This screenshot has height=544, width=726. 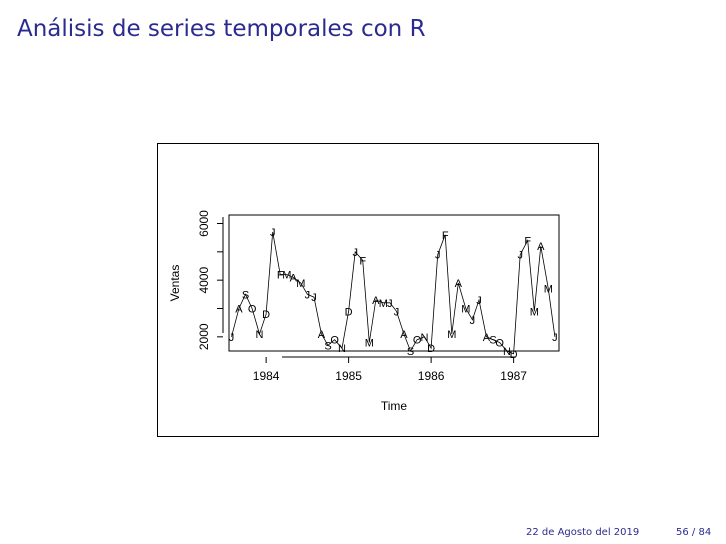 I want to click on x-tick-label: 1984, so click(x=266, y=376).